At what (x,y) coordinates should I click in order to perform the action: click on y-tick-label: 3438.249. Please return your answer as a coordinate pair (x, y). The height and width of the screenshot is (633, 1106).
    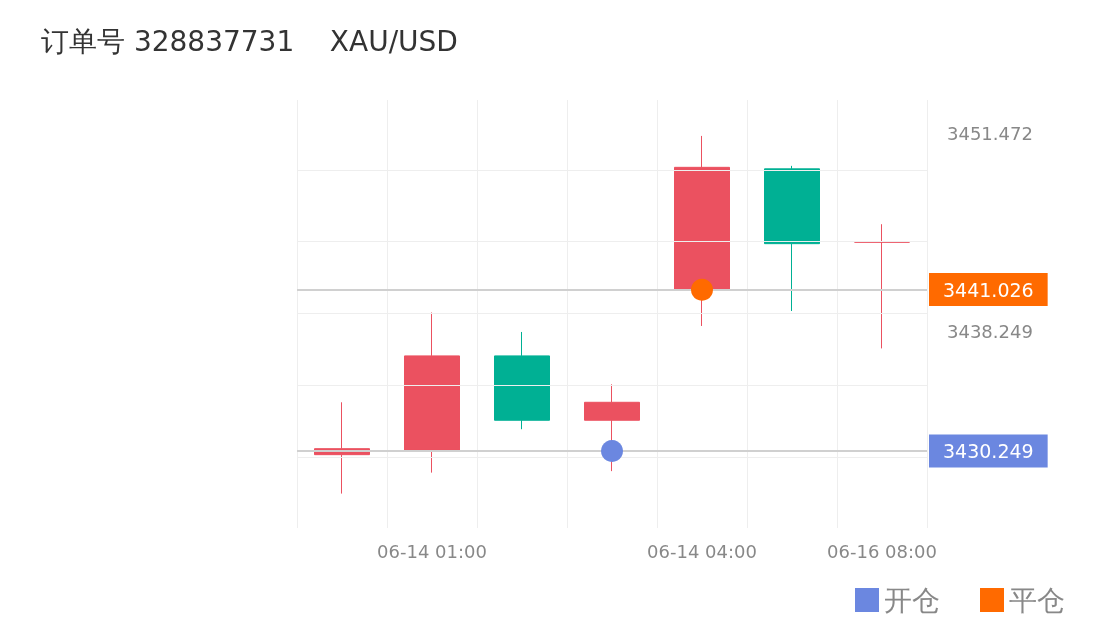
    Looking at the image, I should click on (990, 331).